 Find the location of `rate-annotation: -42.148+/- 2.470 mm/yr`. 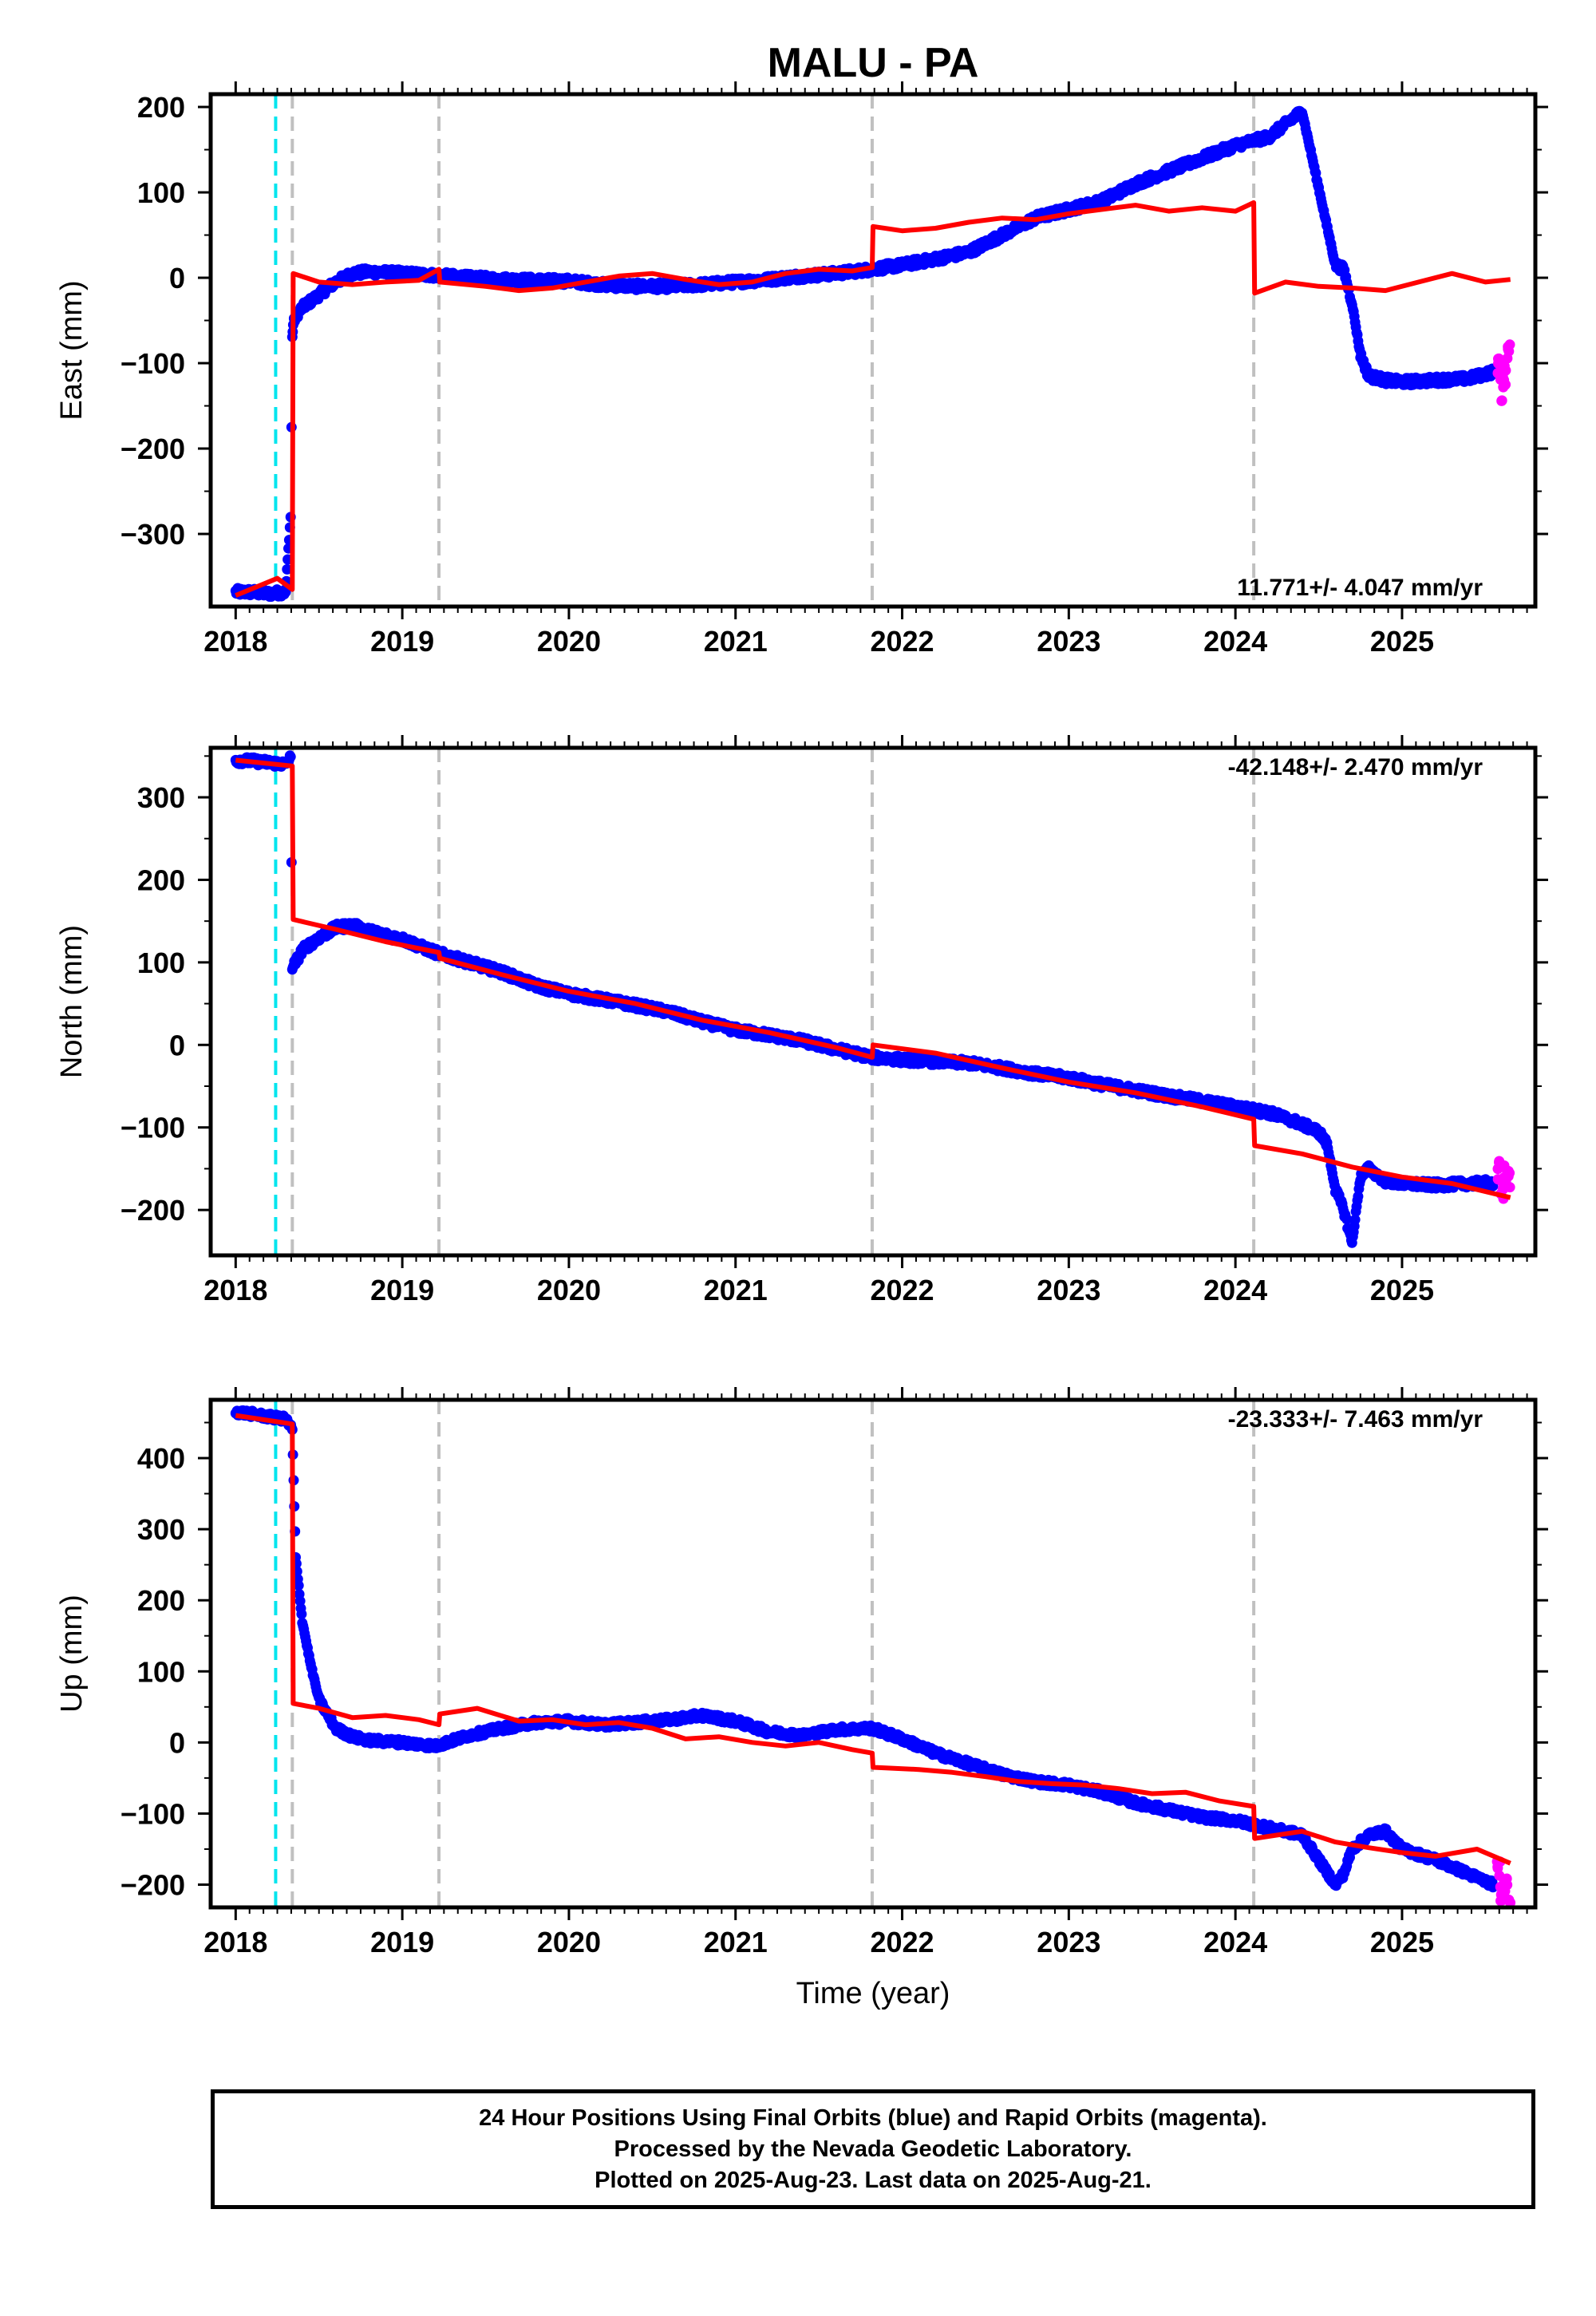

rate-annotation: -42.148+/- 2.470 mm/yr is located at coordinates (1355, 767).